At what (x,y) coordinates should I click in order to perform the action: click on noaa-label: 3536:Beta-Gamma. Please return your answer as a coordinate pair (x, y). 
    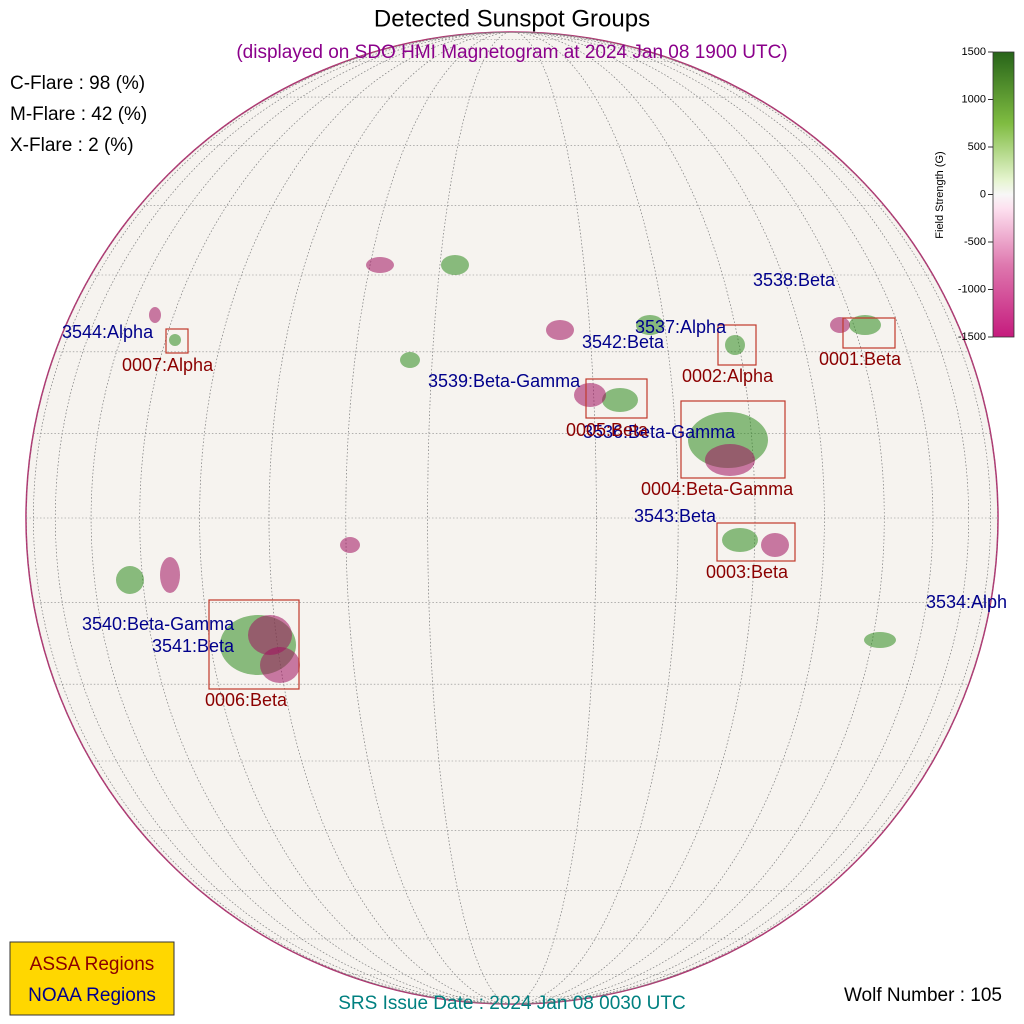
    Looking at the image, I should click on (659, 432).